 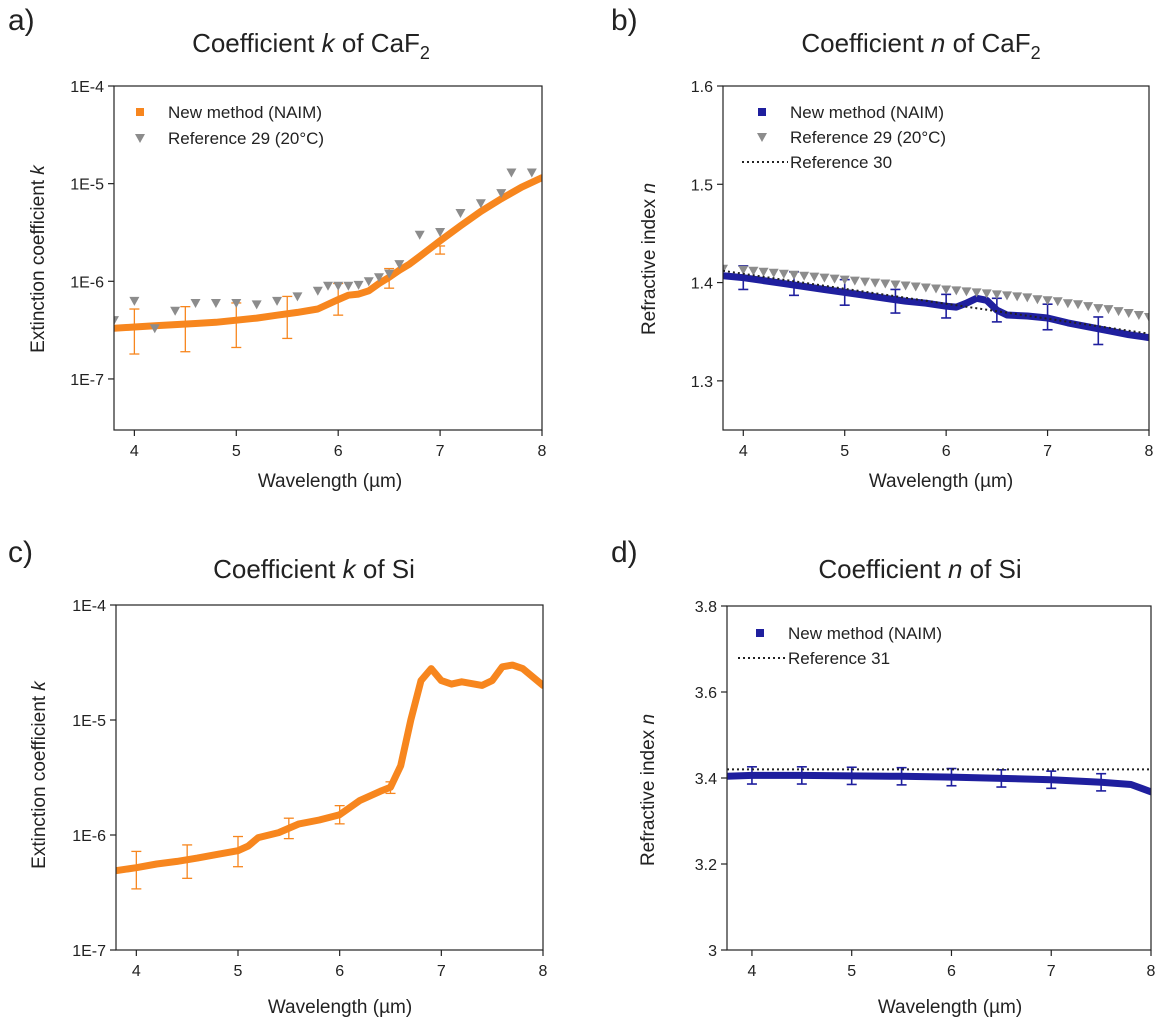 I want to click on y-tick-label: 1.3, so click(x=702, y=382).